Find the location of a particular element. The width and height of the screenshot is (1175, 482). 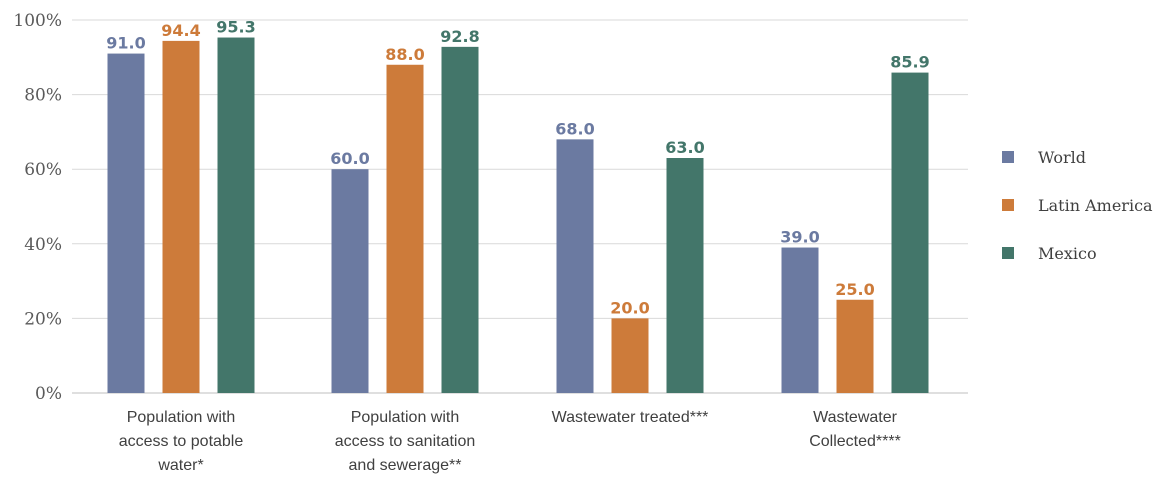

category-label: and sewerage** is located at coordinates (405, 465).